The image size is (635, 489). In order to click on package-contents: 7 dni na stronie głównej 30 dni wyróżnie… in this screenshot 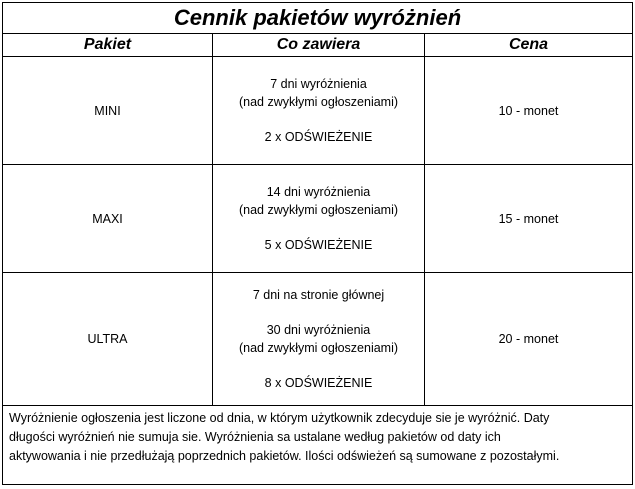, I will do `click(318, 339)`.